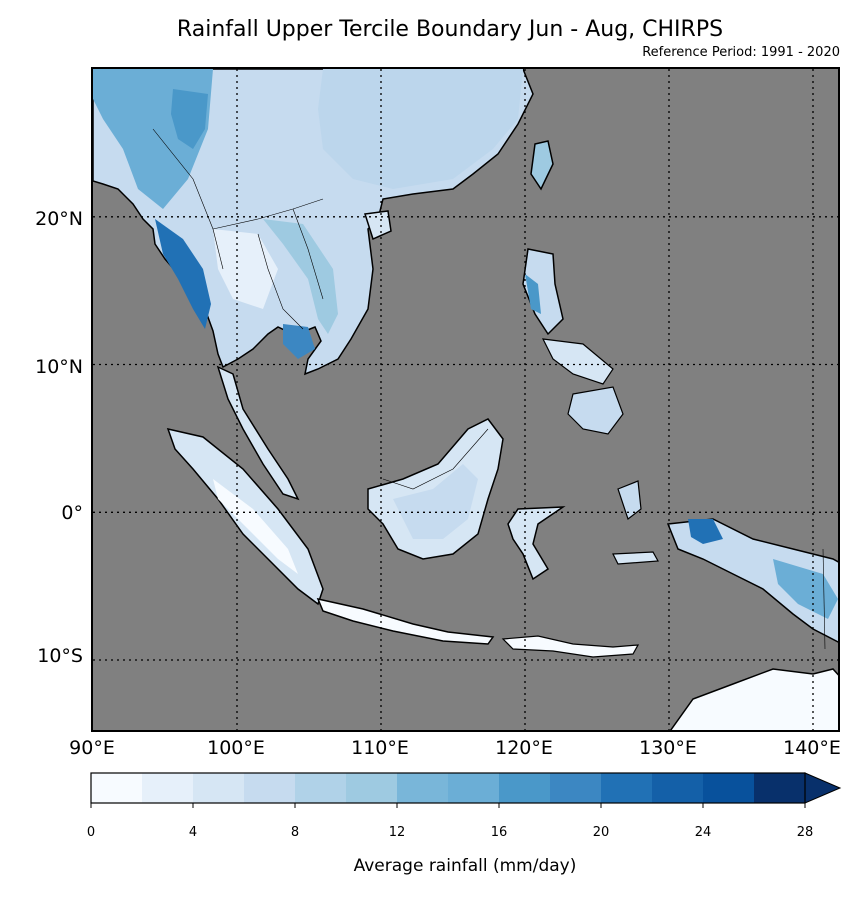 The height and width of the screenshot is (899, 867). What do you see at coordinates (542, 165) in the screenshot?
I see `land-taiwan` at bounding box center [542, 165].